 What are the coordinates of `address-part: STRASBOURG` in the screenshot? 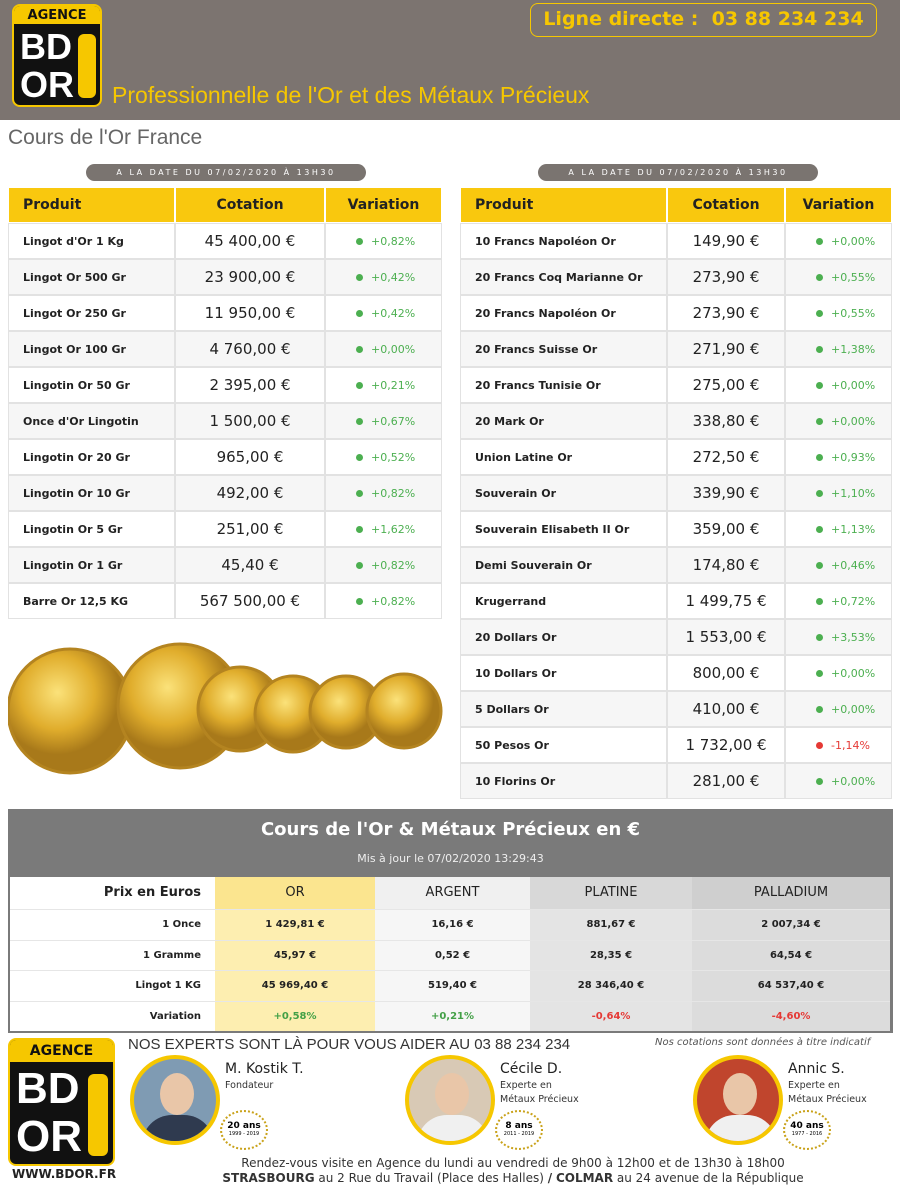 It's located at (268, 1178).